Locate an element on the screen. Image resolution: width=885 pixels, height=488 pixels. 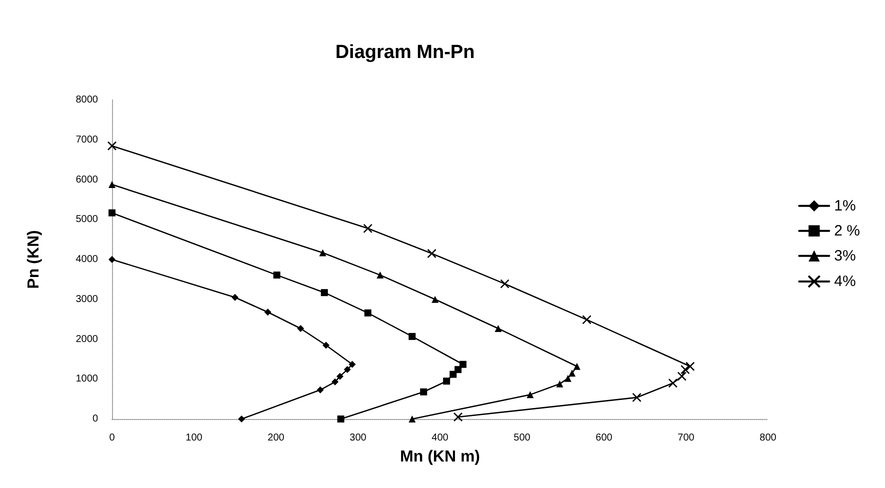
chart-title: Diagram Mn-Pn is located at coordinates (405, 52).